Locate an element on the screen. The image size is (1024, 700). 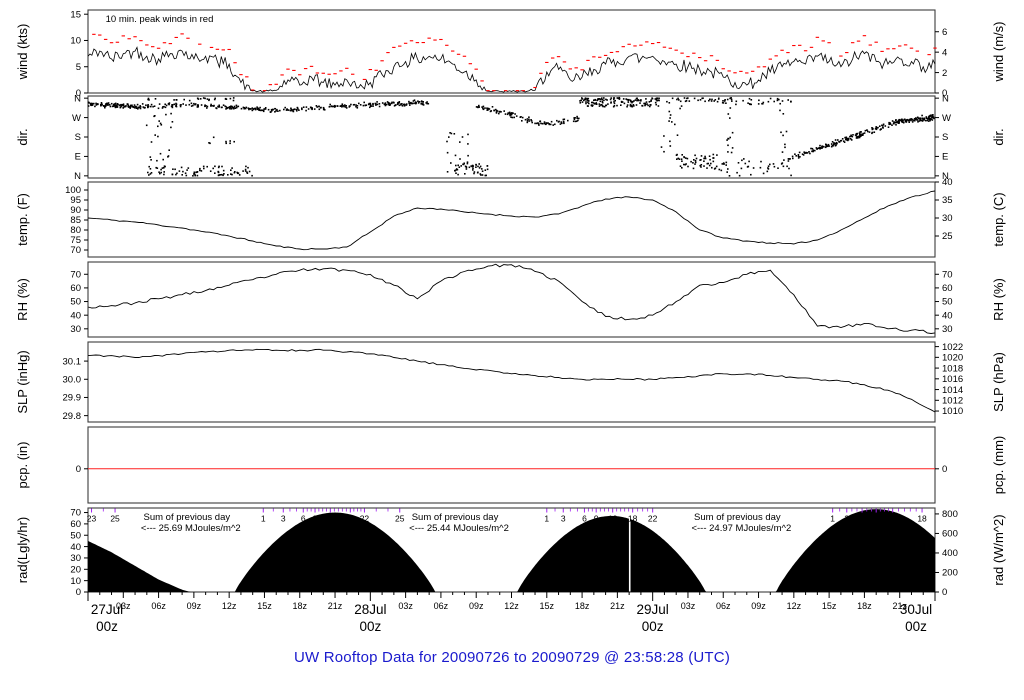
svg-text: 13 is located at coordinates (893, 519).